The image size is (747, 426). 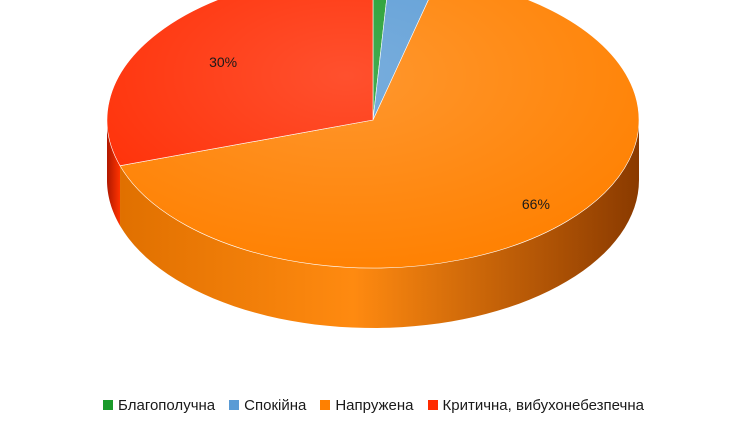 I want to click on legend-item-3: Критична, вибухонебезпечна, so click(x=535, y=405).